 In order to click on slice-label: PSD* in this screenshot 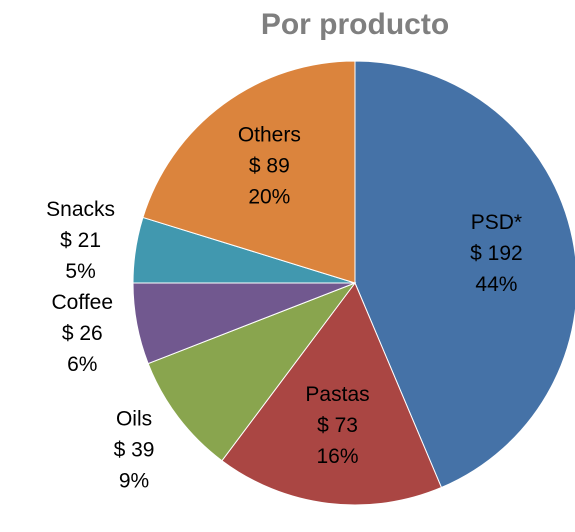, I will do `click(496, 222)`.